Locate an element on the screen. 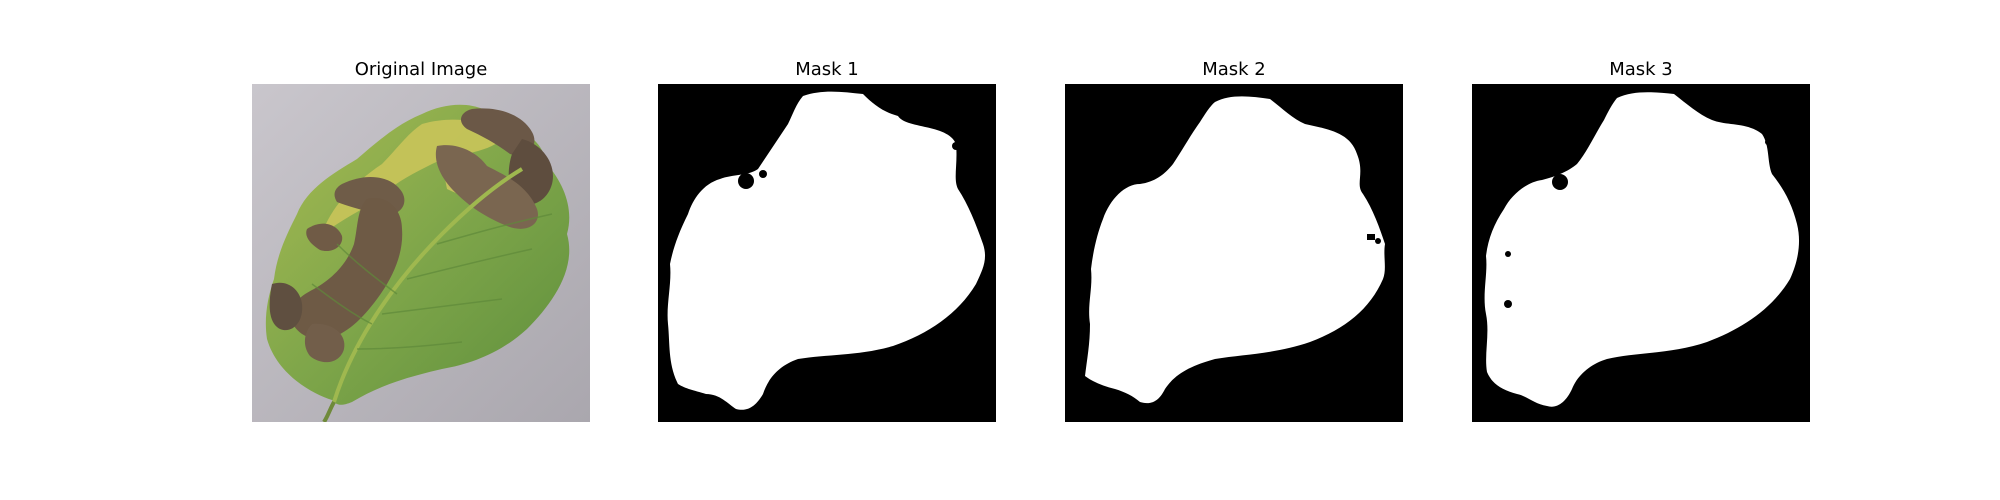 The width and height of the screenshot is (2000, 500). blight-patch is located at coordinates (497, 132).